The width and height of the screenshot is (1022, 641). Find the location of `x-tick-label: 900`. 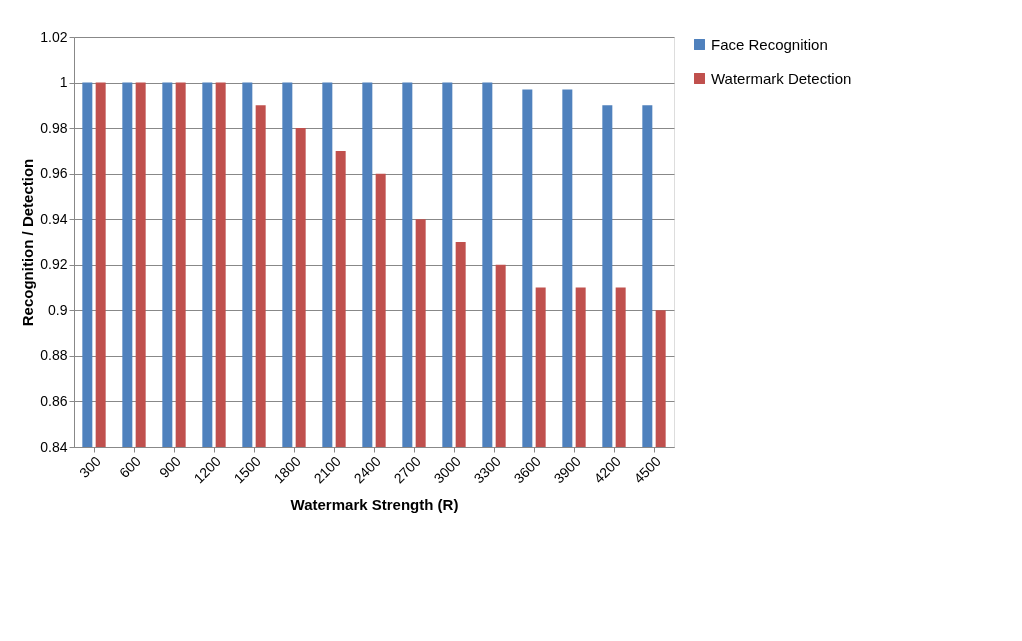

x-tick-label: 900 is located at coordinates (170, 466).